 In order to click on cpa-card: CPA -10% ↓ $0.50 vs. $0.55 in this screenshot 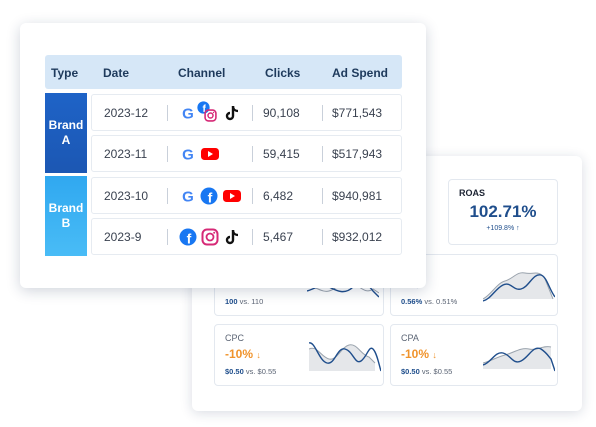, I will do `click(474, 355)`.